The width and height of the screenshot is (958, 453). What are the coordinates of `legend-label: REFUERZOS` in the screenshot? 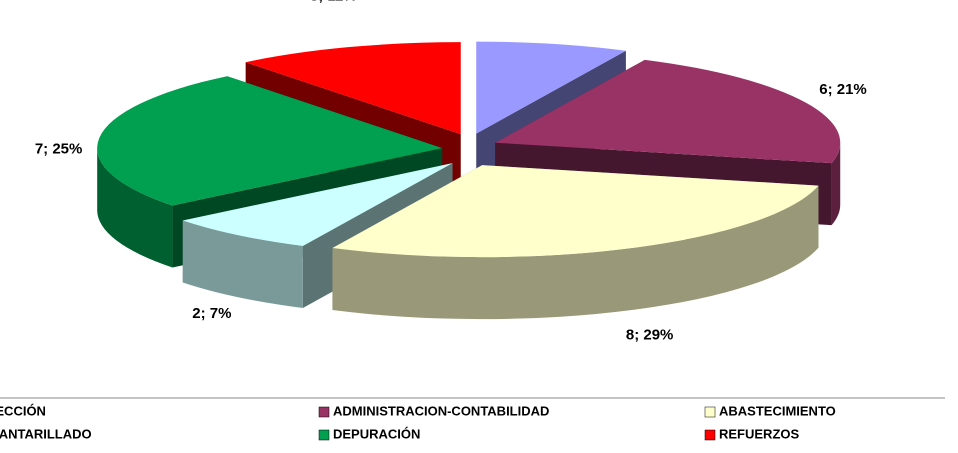 It's located at (759, 433).